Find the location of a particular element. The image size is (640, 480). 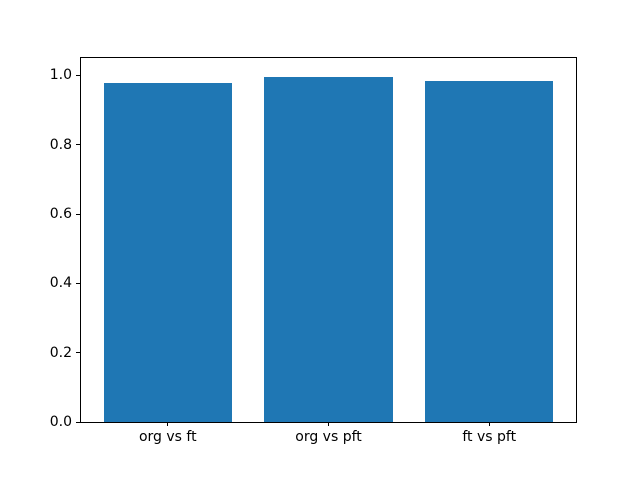

bar-org-vs-pft is located at coordinates (328, 249).